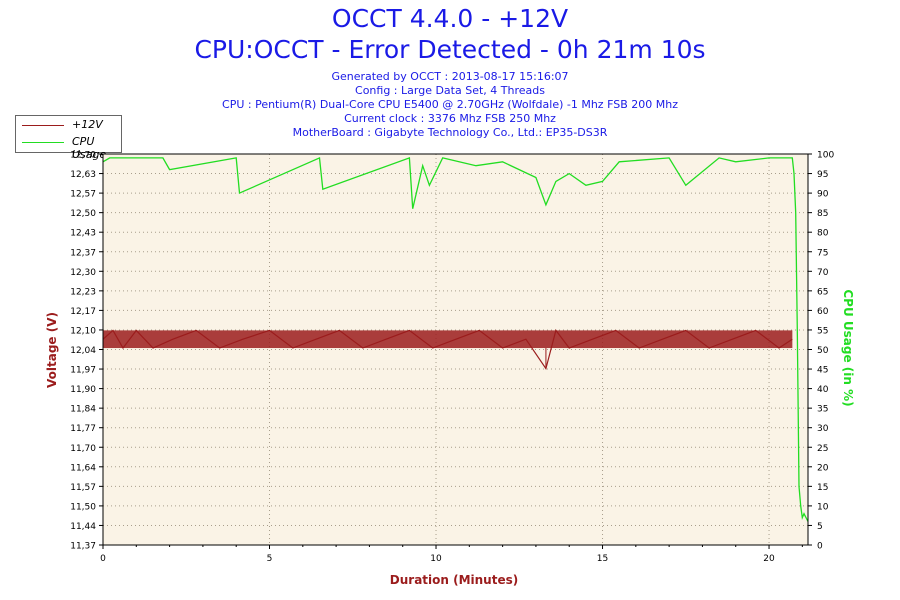  I want to click on y-axis-label-right: CPU Usage (in %), so click(848, 348).